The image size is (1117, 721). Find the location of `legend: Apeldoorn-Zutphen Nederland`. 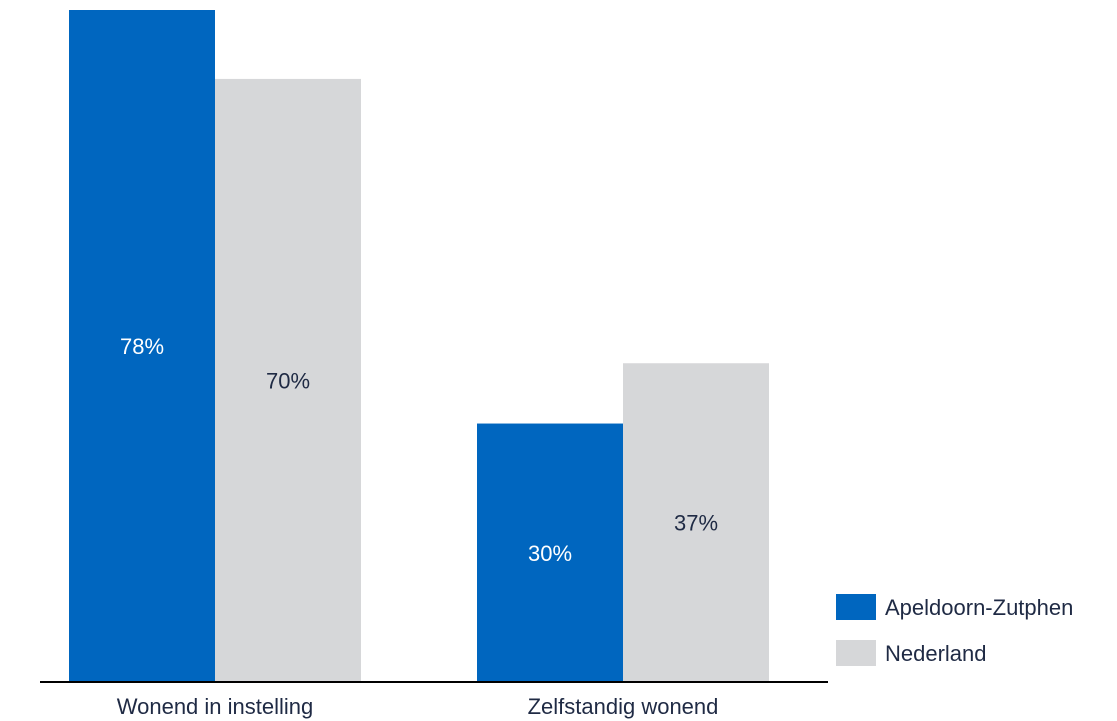

legend: Apeldoorn-Zutphen Nederland is located at coordinates (954, 630).